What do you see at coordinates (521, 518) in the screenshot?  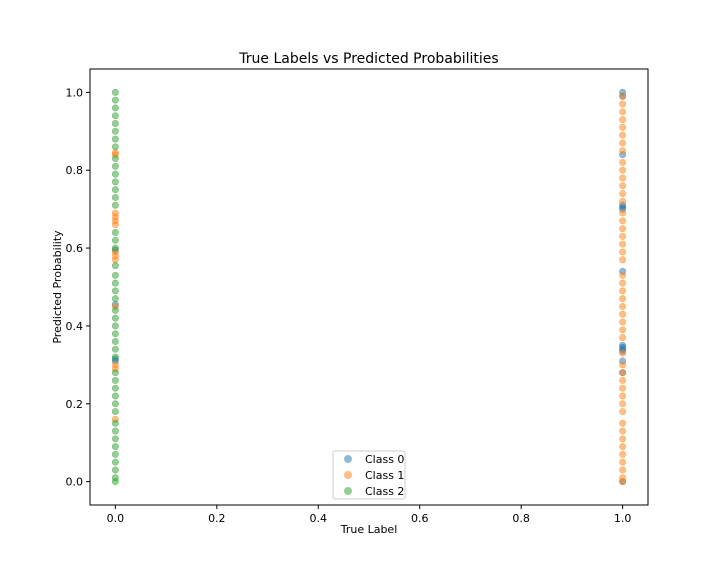 I see `x-tick-label: 0.8` at bounding box center [521, 518].